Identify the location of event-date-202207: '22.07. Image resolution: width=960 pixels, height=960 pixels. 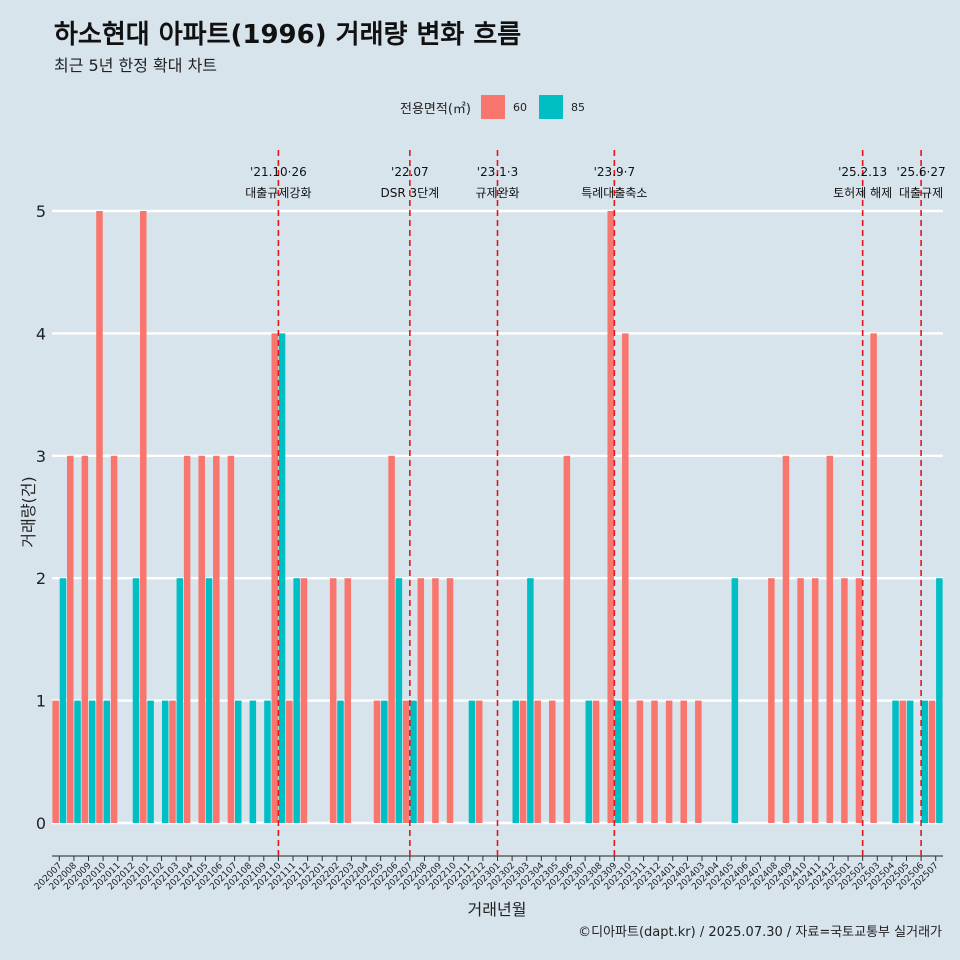
(410, 172).